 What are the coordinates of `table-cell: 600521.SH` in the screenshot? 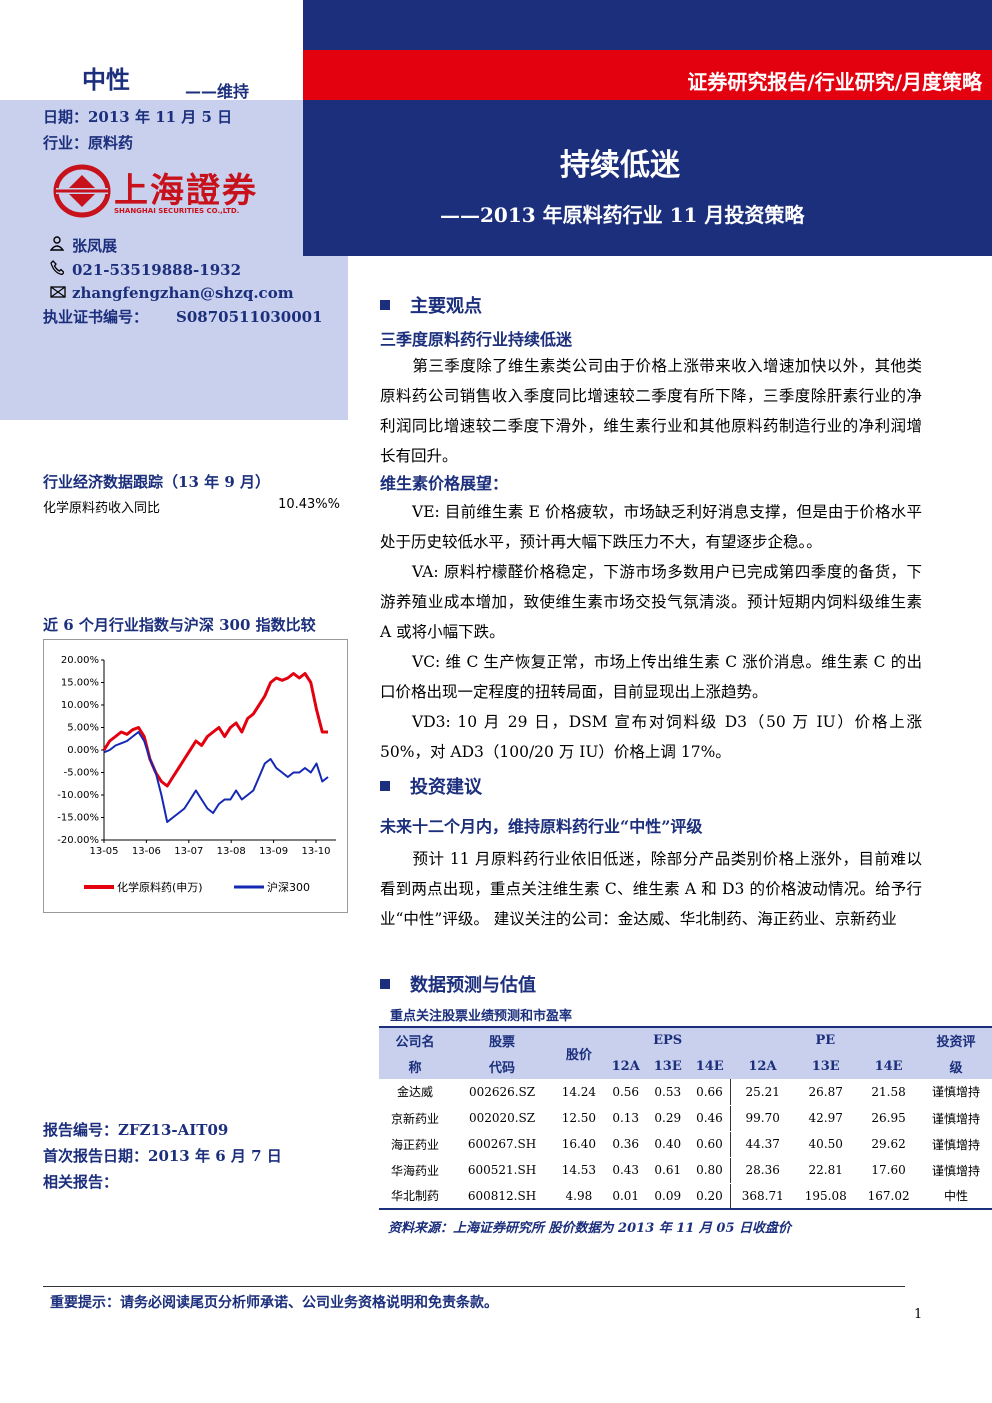 It's located at (502, 1170).